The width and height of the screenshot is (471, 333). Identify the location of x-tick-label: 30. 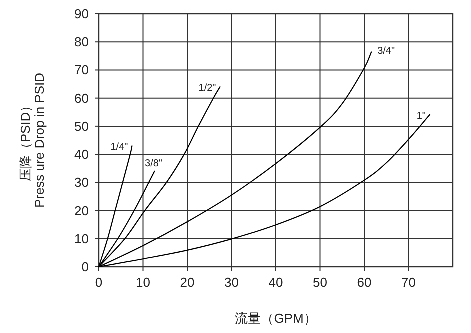
(231, 282).